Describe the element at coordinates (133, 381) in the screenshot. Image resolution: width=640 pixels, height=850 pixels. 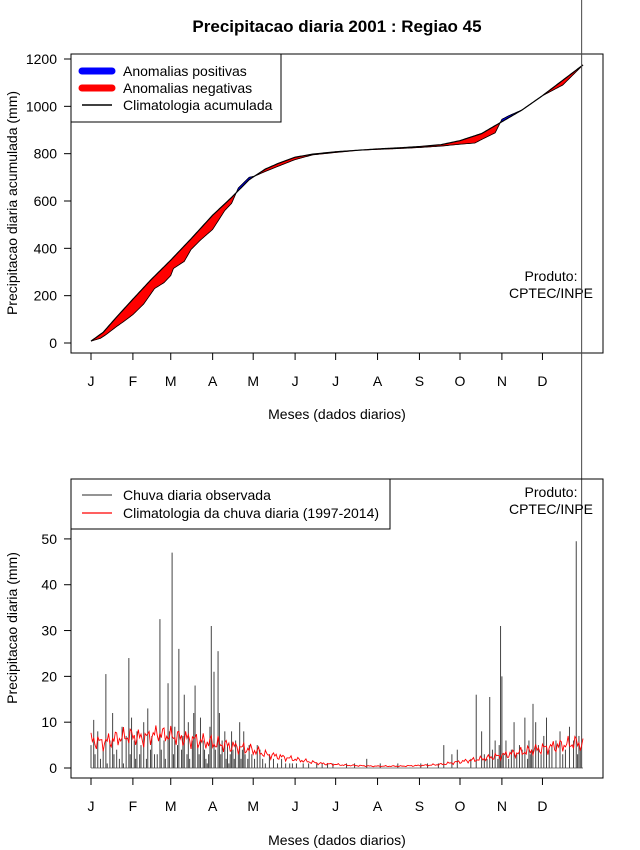
I see `top-x-tick-label: F` at that location.